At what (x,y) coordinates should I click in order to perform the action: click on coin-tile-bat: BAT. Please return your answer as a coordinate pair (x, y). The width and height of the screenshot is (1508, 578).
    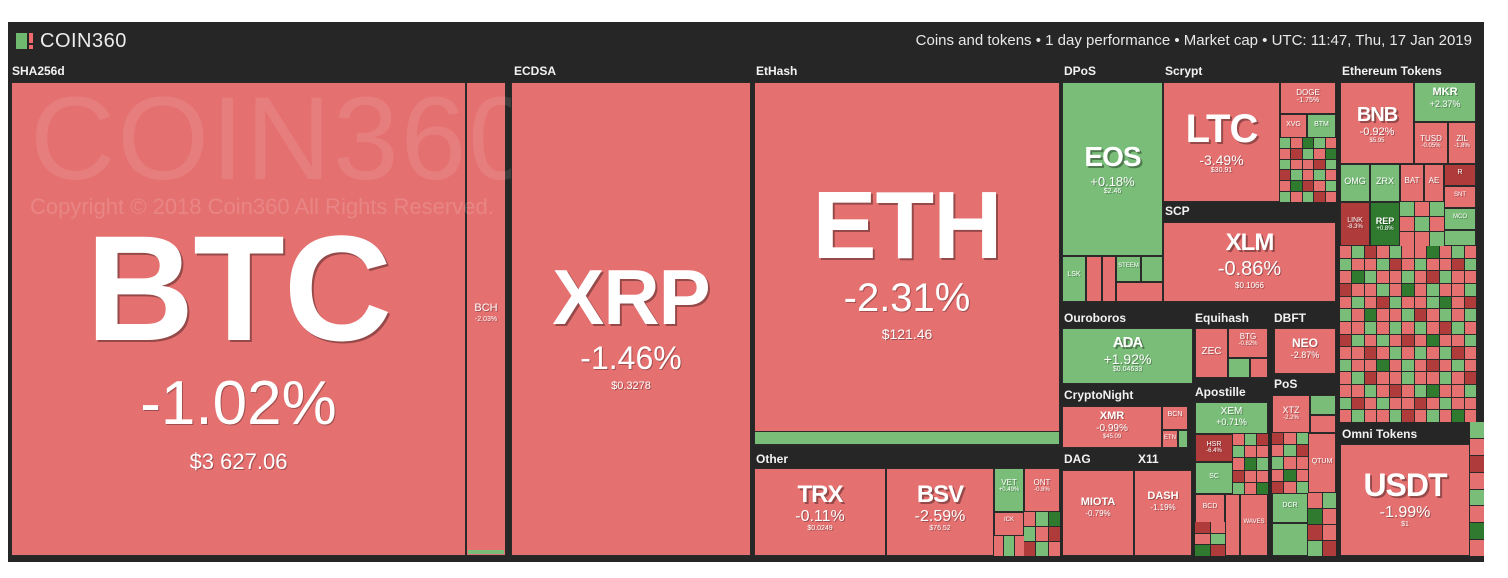
    Looking at the image, I should click on (1412, 183).